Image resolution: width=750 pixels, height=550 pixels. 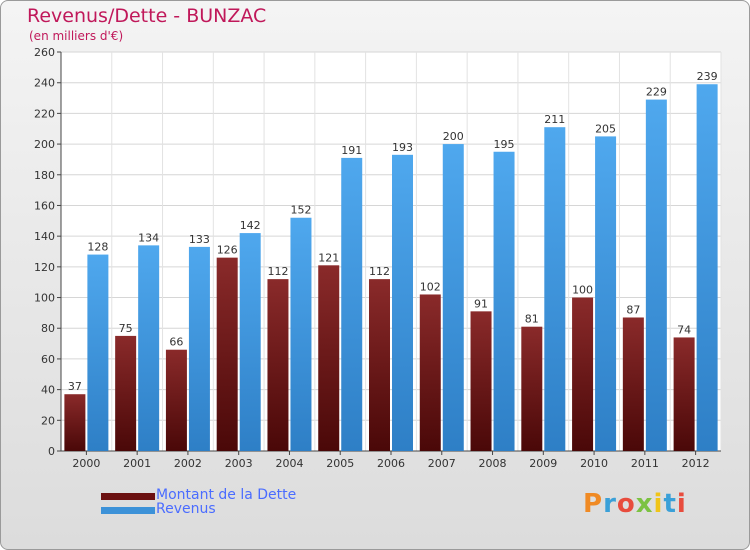 I want to click on logo-letter: t, so click(x=670, y=504).